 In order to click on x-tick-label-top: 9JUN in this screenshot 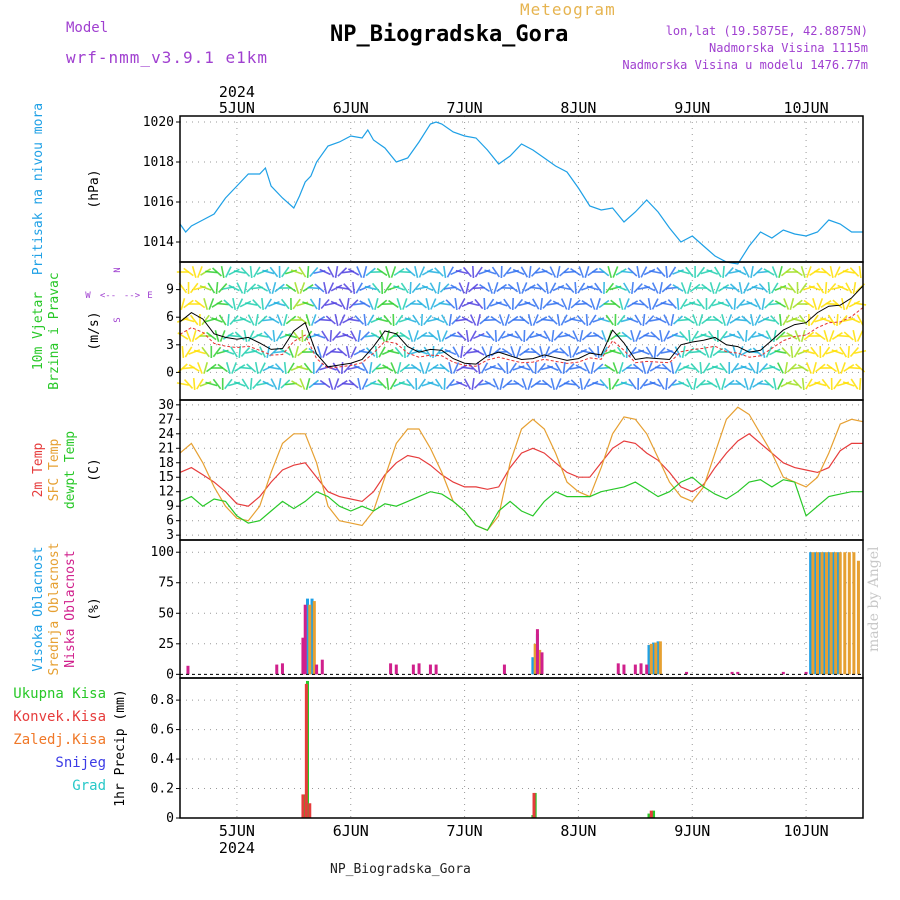, I will do `click(692, 108)`.